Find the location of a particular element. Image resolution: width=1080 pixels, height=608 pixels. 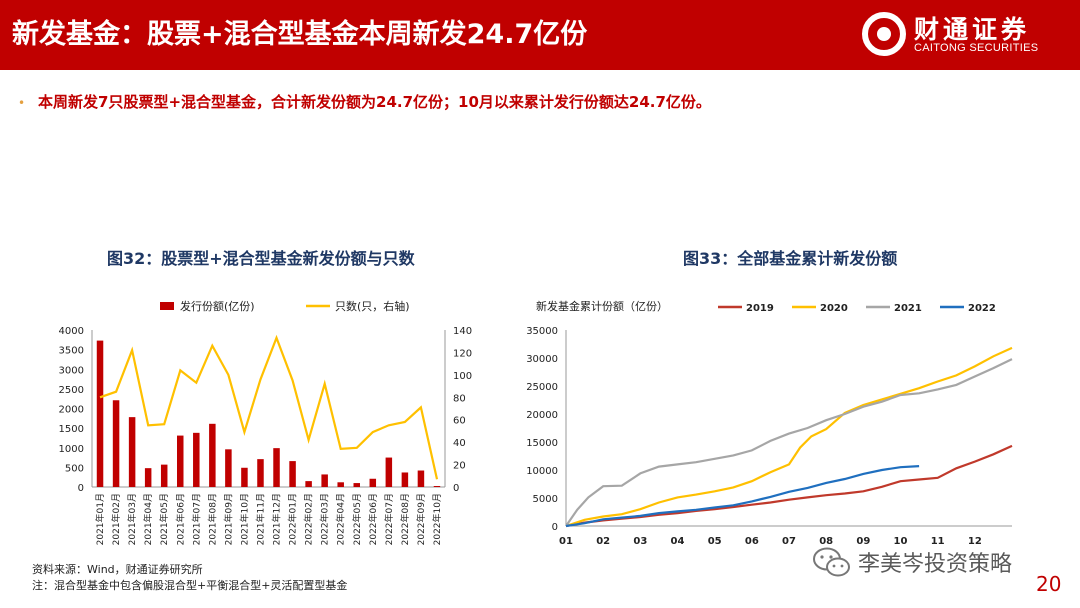

series-line-2022 is located at coordinates (742, 496).